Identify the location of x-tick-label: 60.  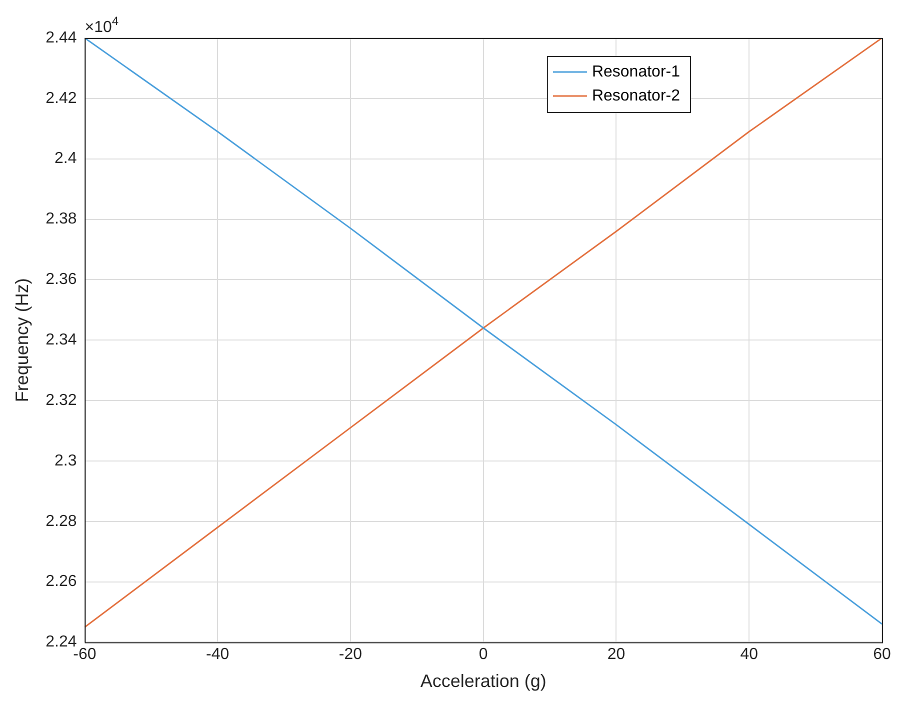
(882, 655).